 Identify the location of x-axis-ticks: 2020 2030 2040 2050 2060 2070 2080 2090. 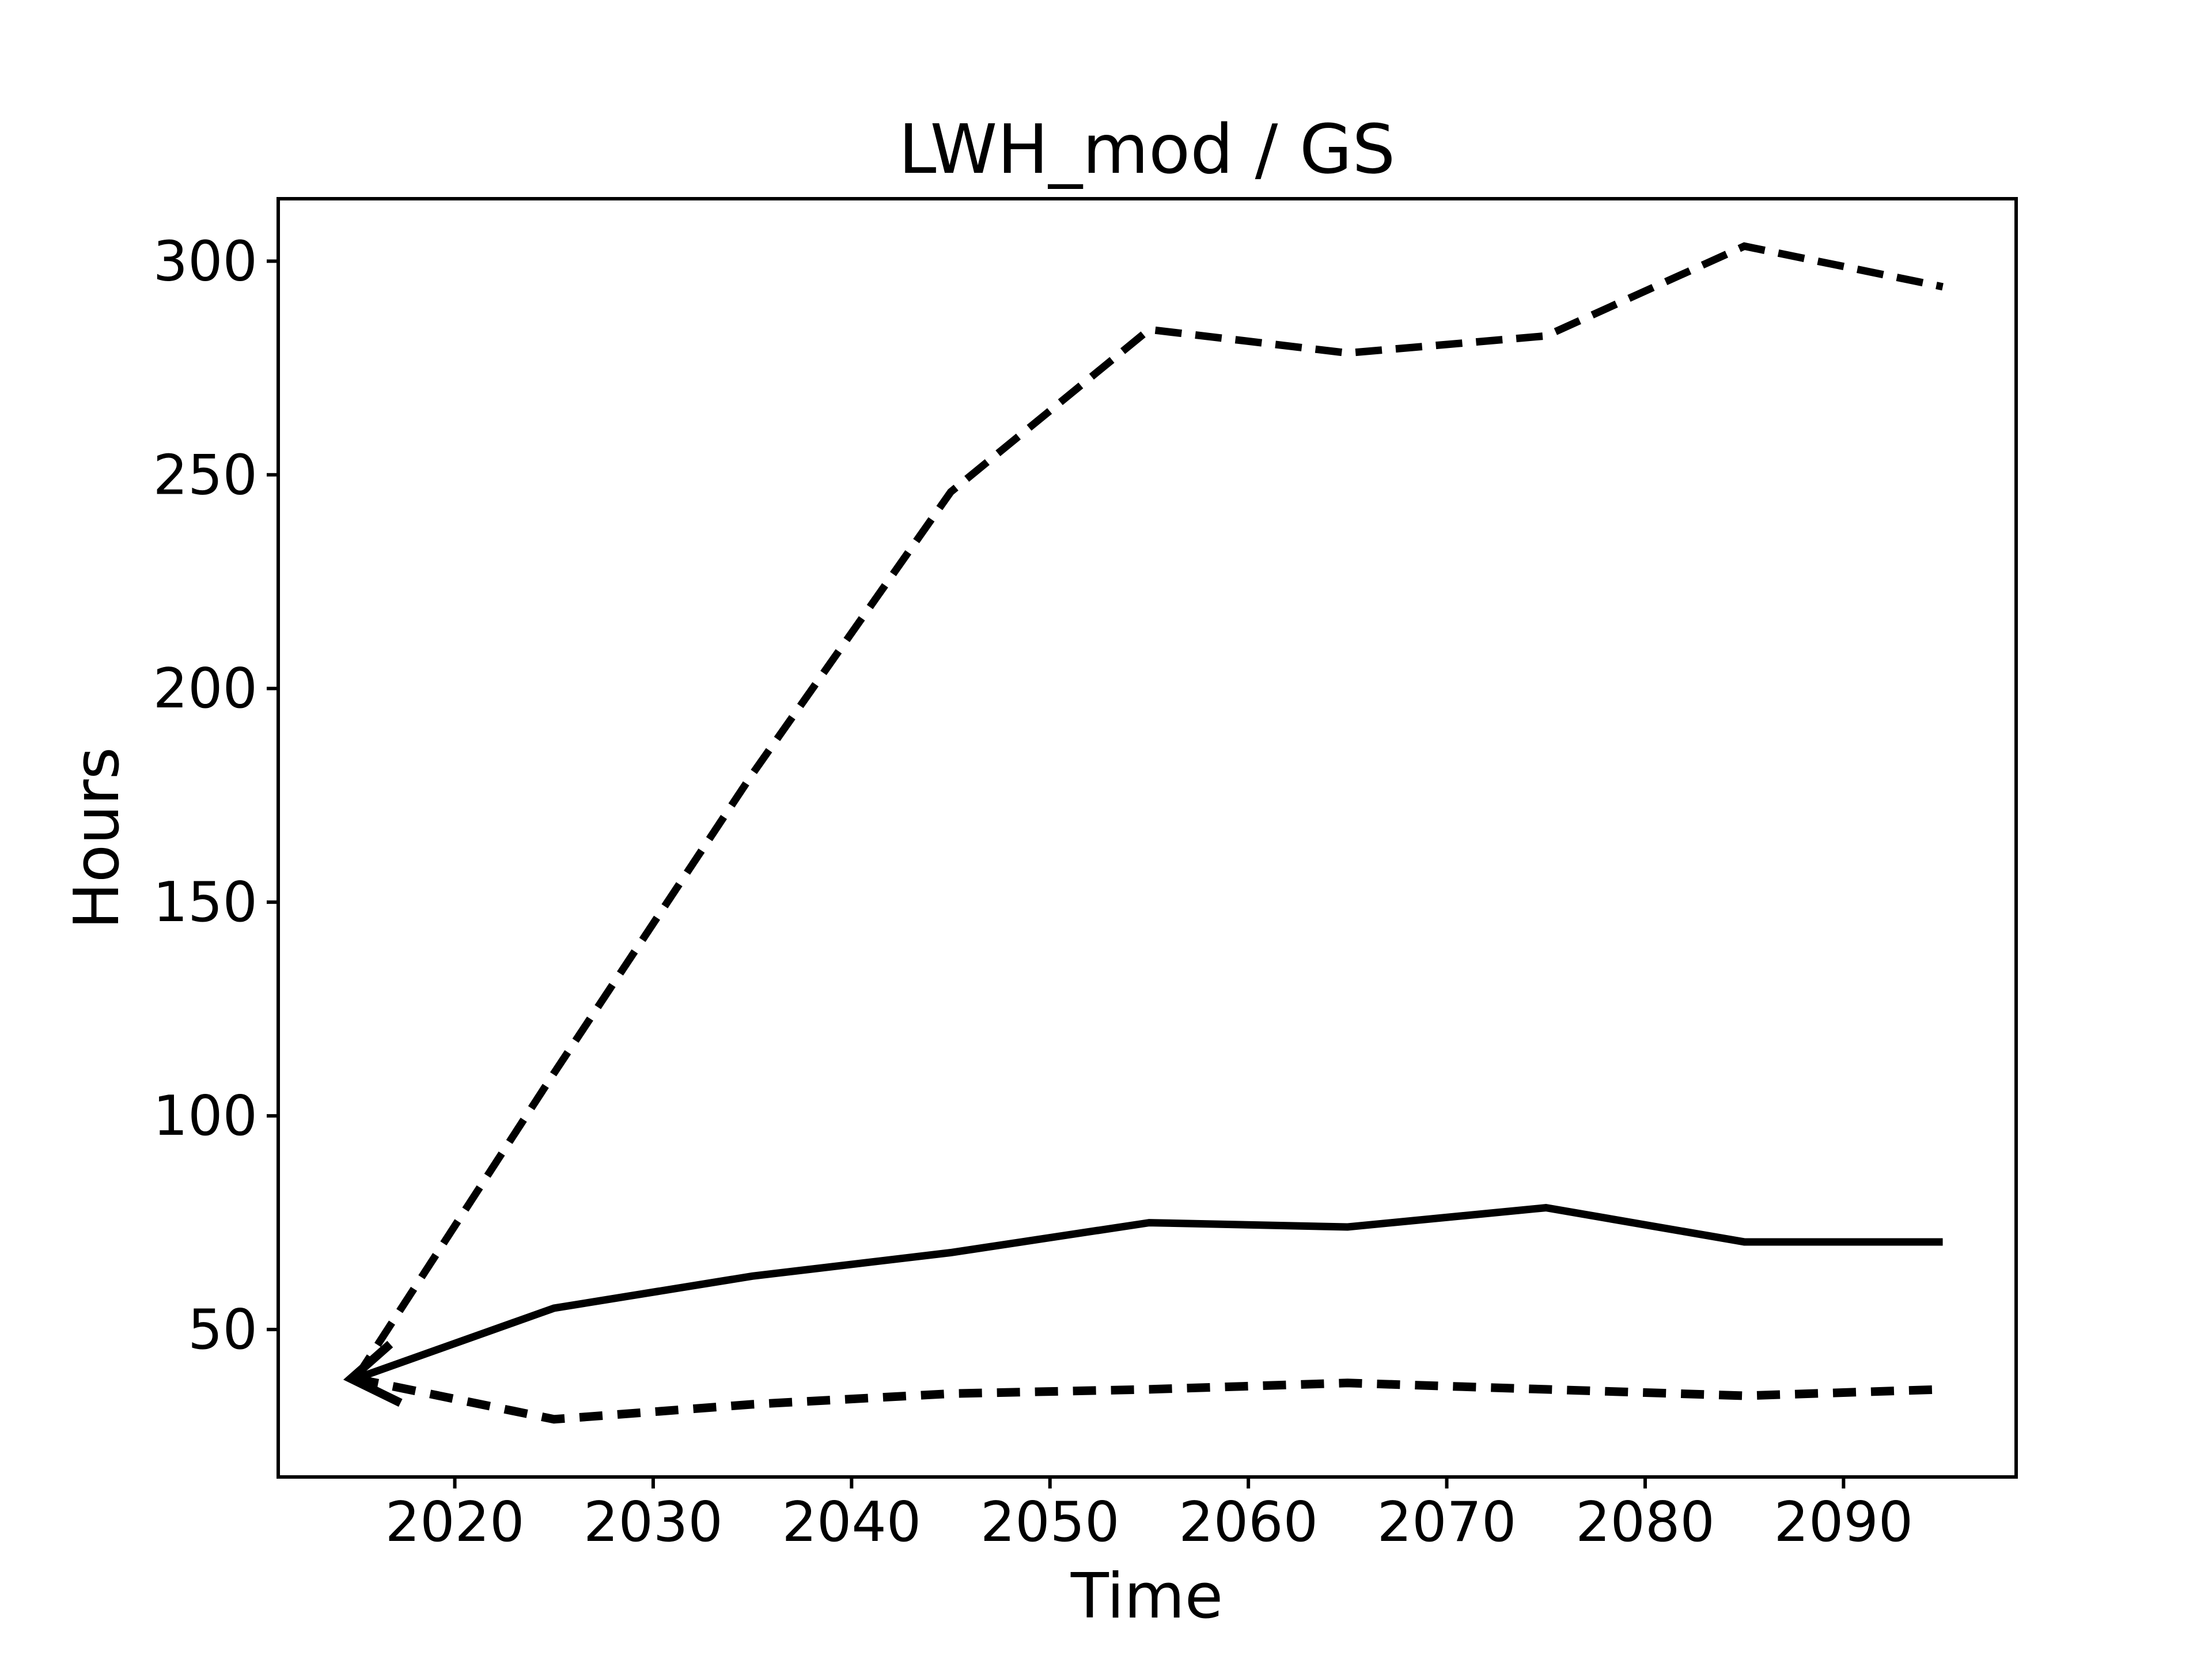
(1149, 1515).